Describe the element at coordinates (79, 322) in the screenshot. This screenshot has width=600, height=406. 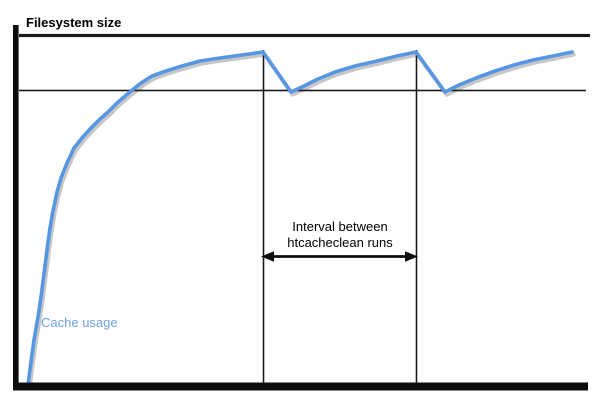
I see `series-label-cache-usage: Cache usage` at that location.